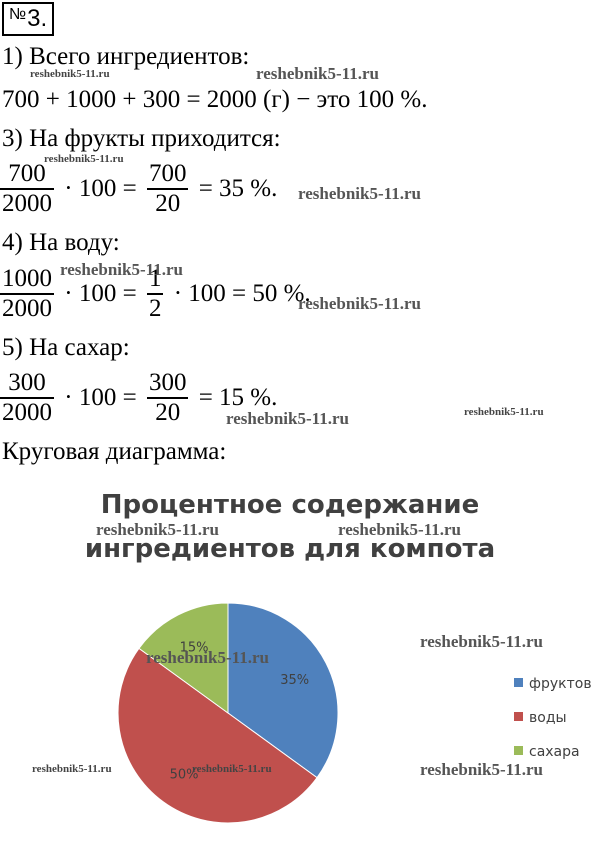 This screenshot has width=599, height=867. Describe the element at coordinates (553, 693) in the screenshot. I see `legend-item-fruits: фруктов` at that location.